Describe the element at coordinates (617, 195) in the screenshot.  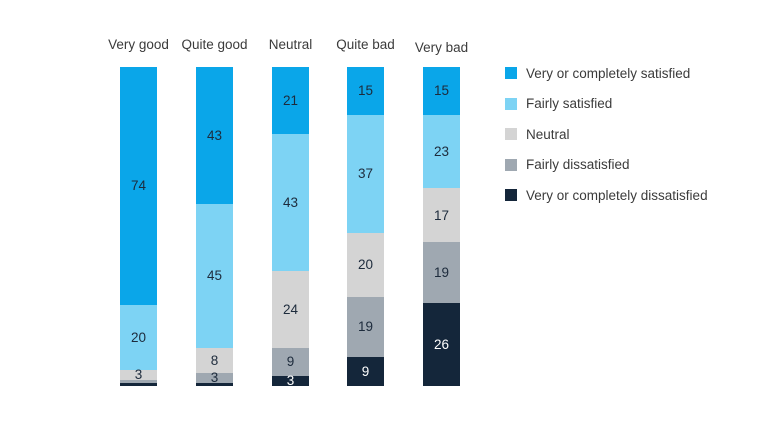
I see `legend-label: Very or completely dissatisfied` at that location.